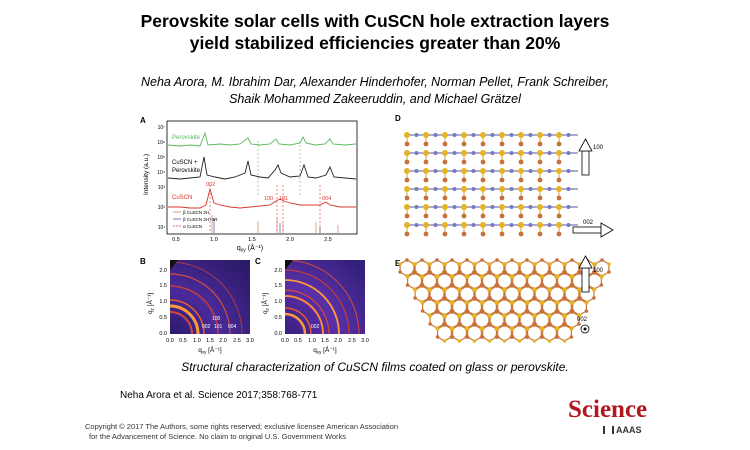  Describe the element at coordinates (210, 341) in the screenshot. I see `b-xtick-4: 1.5` at that location.